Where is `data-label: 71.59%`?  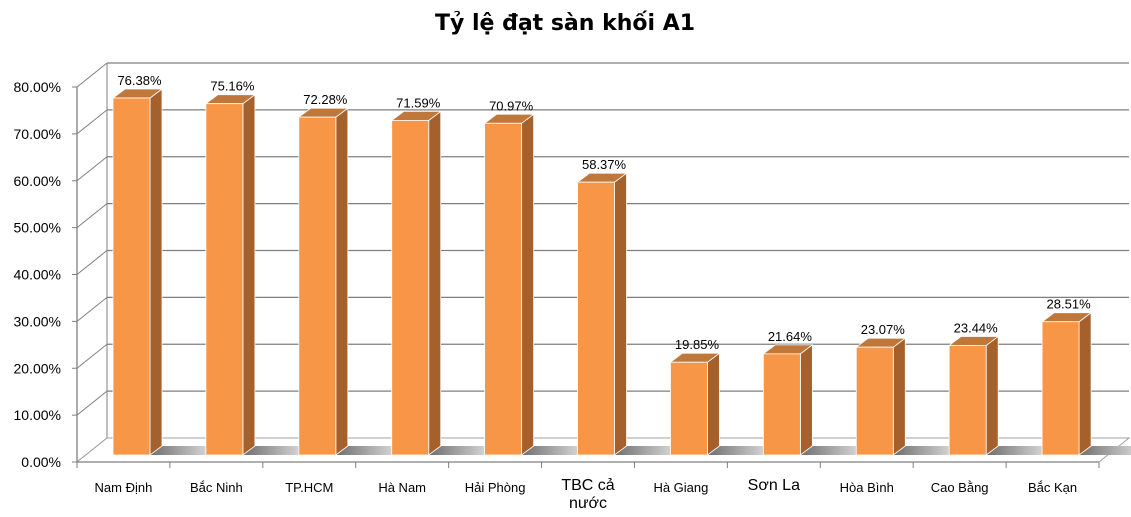 data-label: 71.59% is located at coordinates (418, 102).